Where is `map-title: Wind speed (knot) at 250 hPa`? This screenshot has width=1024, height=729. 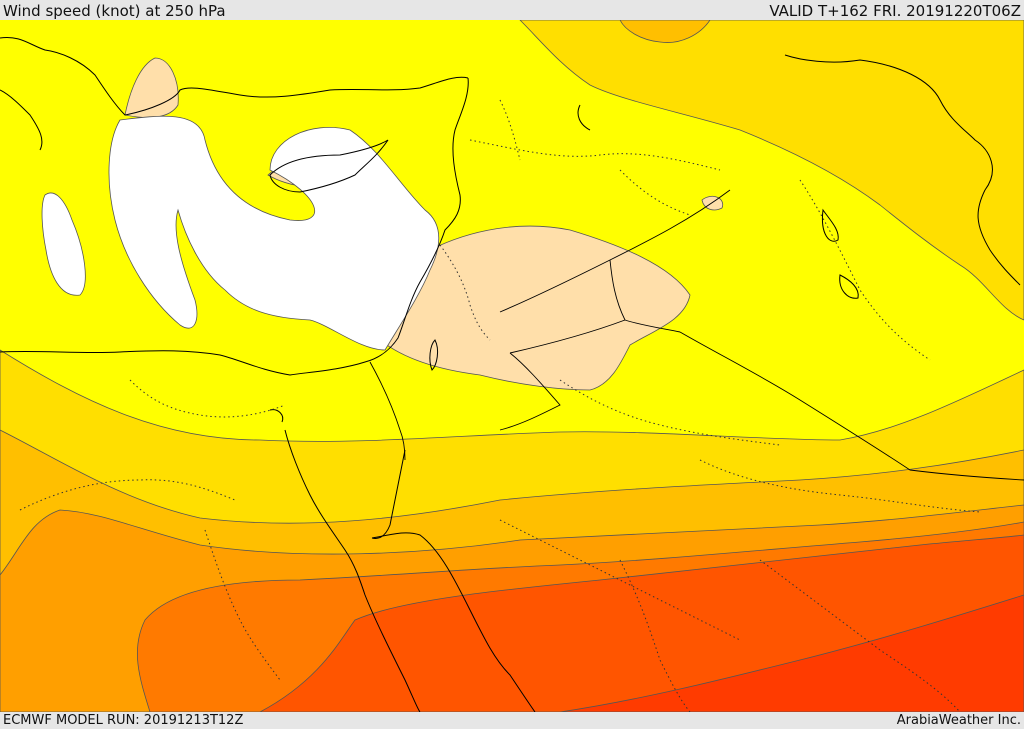 map-title: Wind speed (knot) at 250 hPa is located at coordinates (114, 11).